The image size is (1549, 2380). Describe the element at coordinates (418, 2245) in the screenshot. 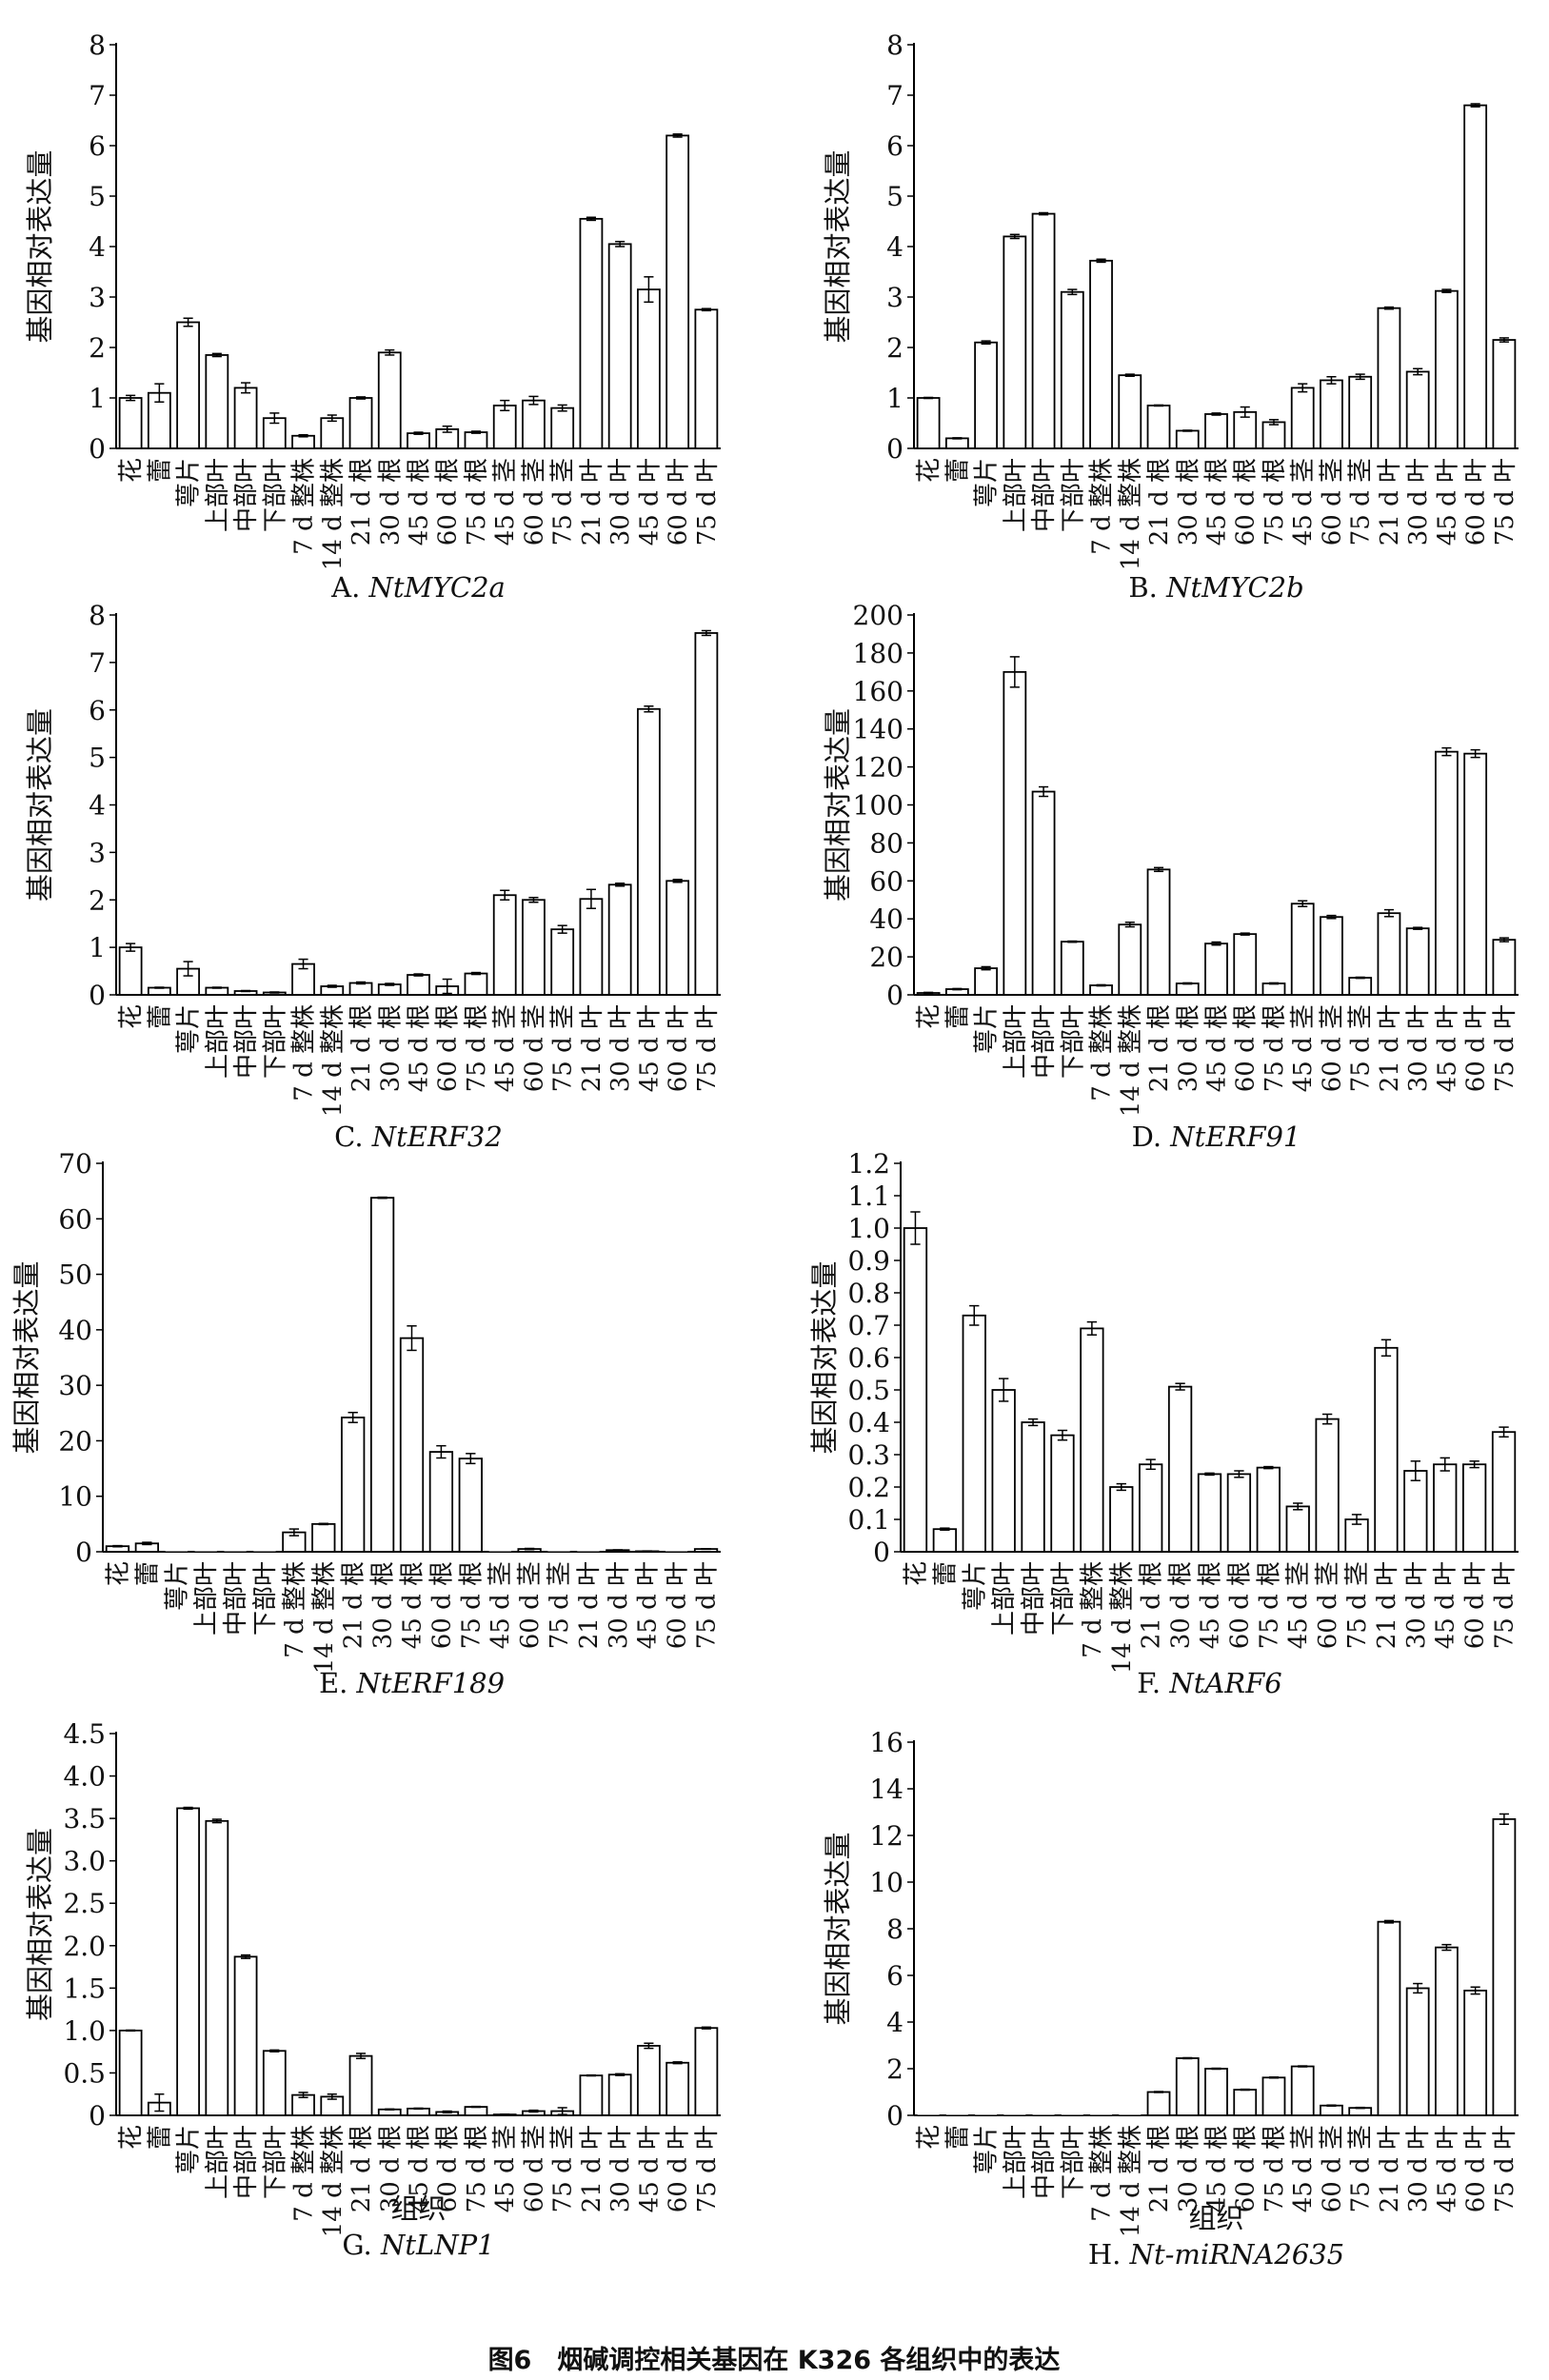

I see `panel-title: G. NtLNP1` at that location.